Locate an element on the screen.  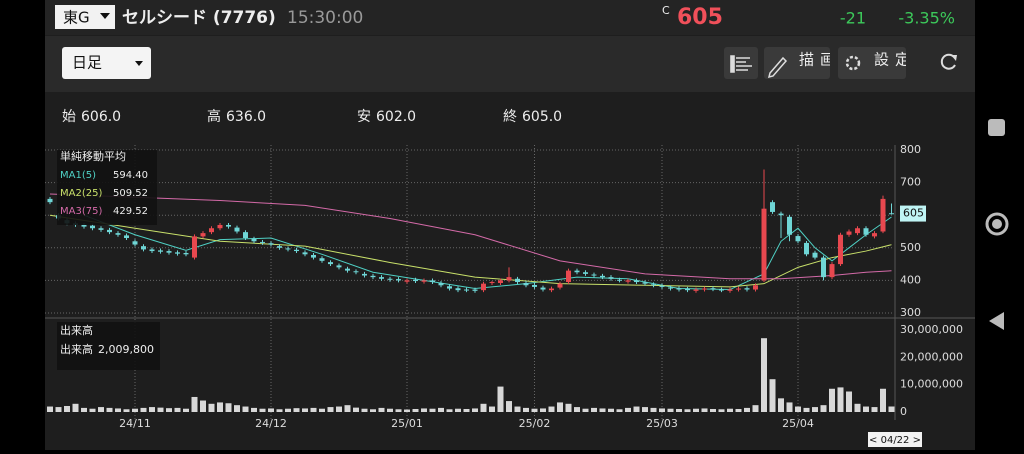
y-tick-label: 700 is located at coordinates (910, 182).